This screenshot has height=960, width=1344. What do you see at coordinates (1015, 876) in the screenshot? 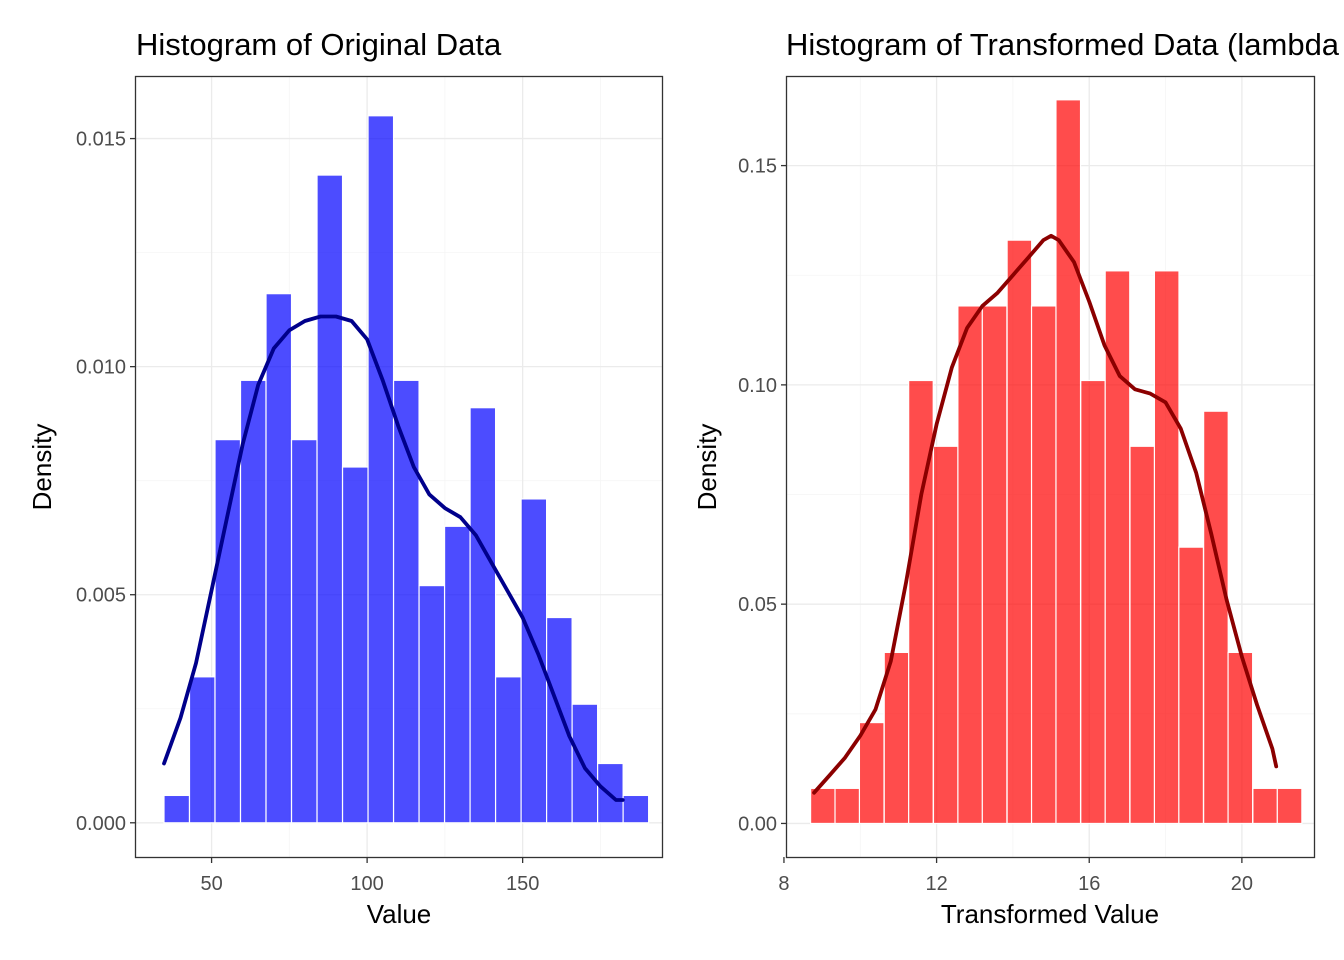
I see `right-x-ticks: 8 12 16 20` at bounding box center [1015, 876].